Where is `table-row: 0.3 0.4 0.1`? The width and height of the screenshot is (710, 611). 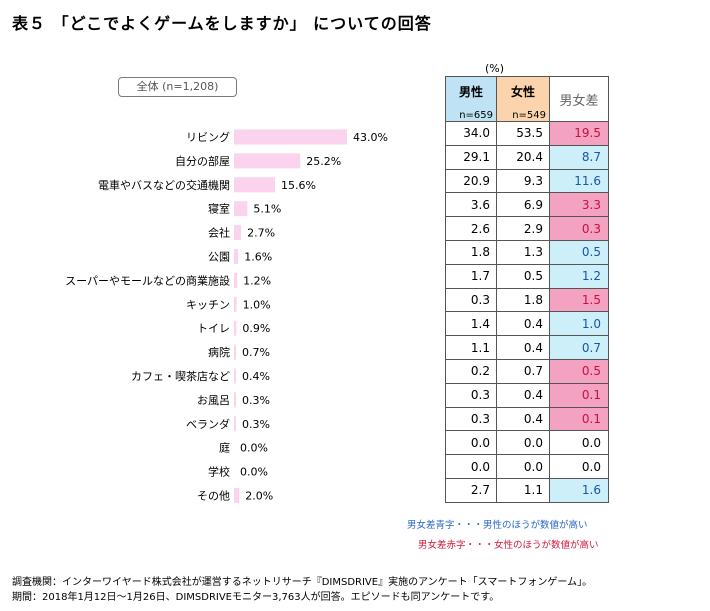 table-row: 0.3 0.4 0.1 is located at coordinates (527, 395).